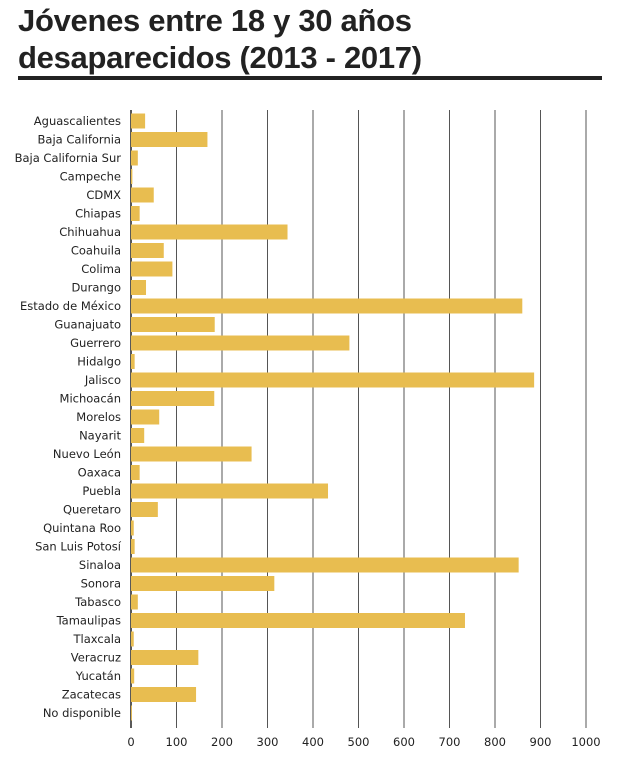  What do you see at coordinates (90, 399) in the screenshot?
I see `category-label-michoacan: Michoacán` at bounding box center [90, 399].